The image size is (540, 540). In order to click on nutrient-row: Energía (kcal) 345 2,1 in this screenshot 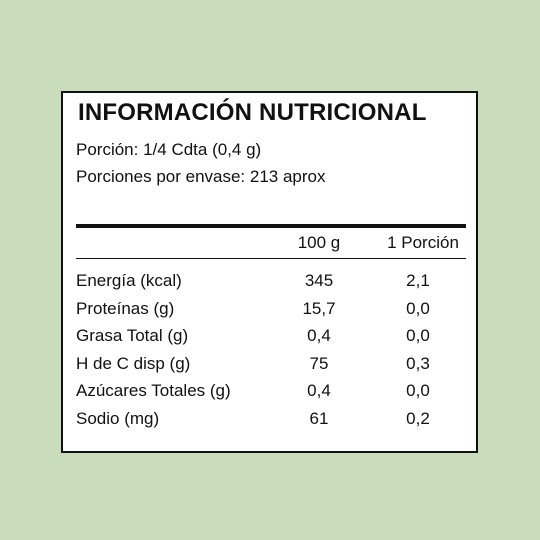, I will do `click(271, 285)`.